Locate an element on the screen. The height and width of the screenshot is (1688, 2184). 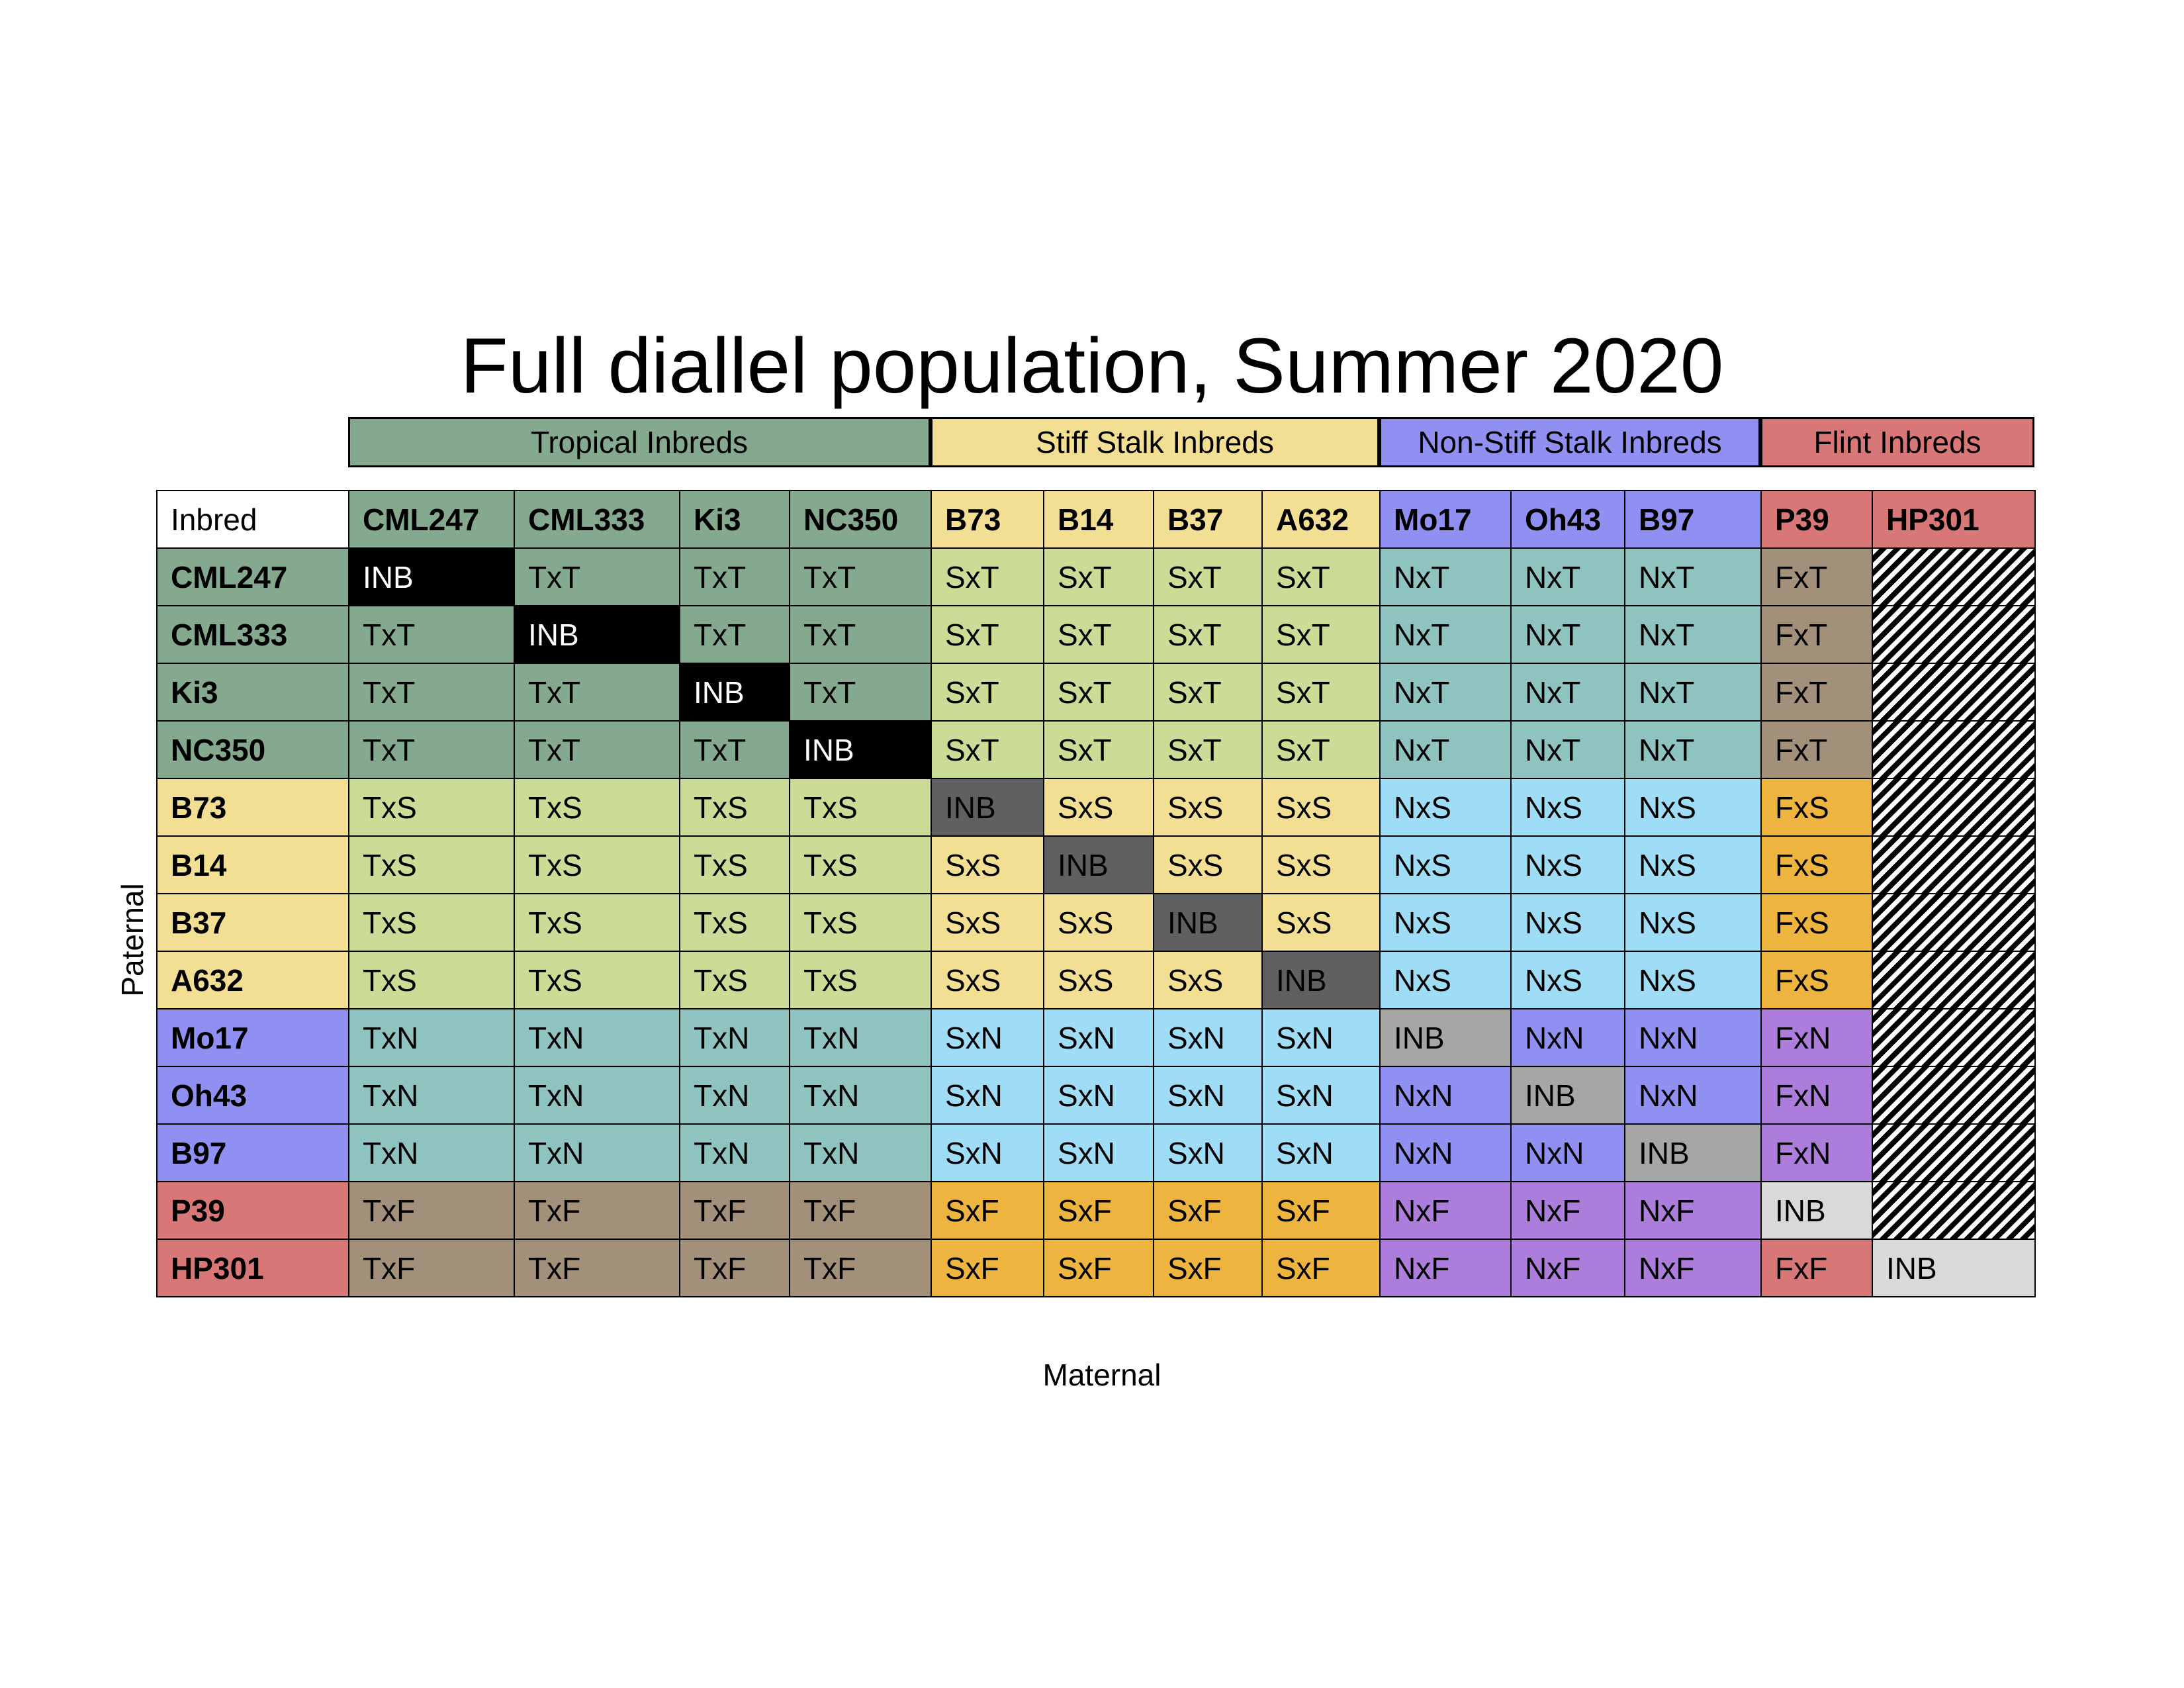
group-header-tropical-inbreds: Tropical Inbreds is located at coordinates (639, 442).